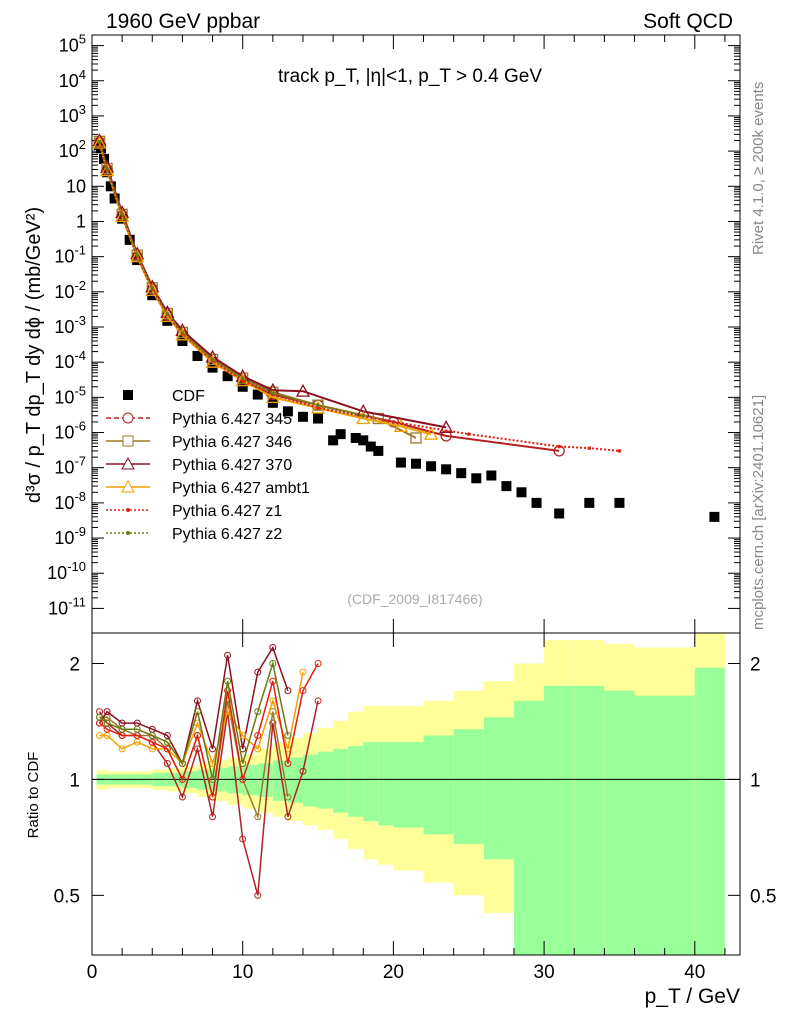 The image size is (786, 1024). Describe the element at coordinates (70, 536) in the screenshot. I see `main-y-tick-label: 10⁻⁹` at that location.